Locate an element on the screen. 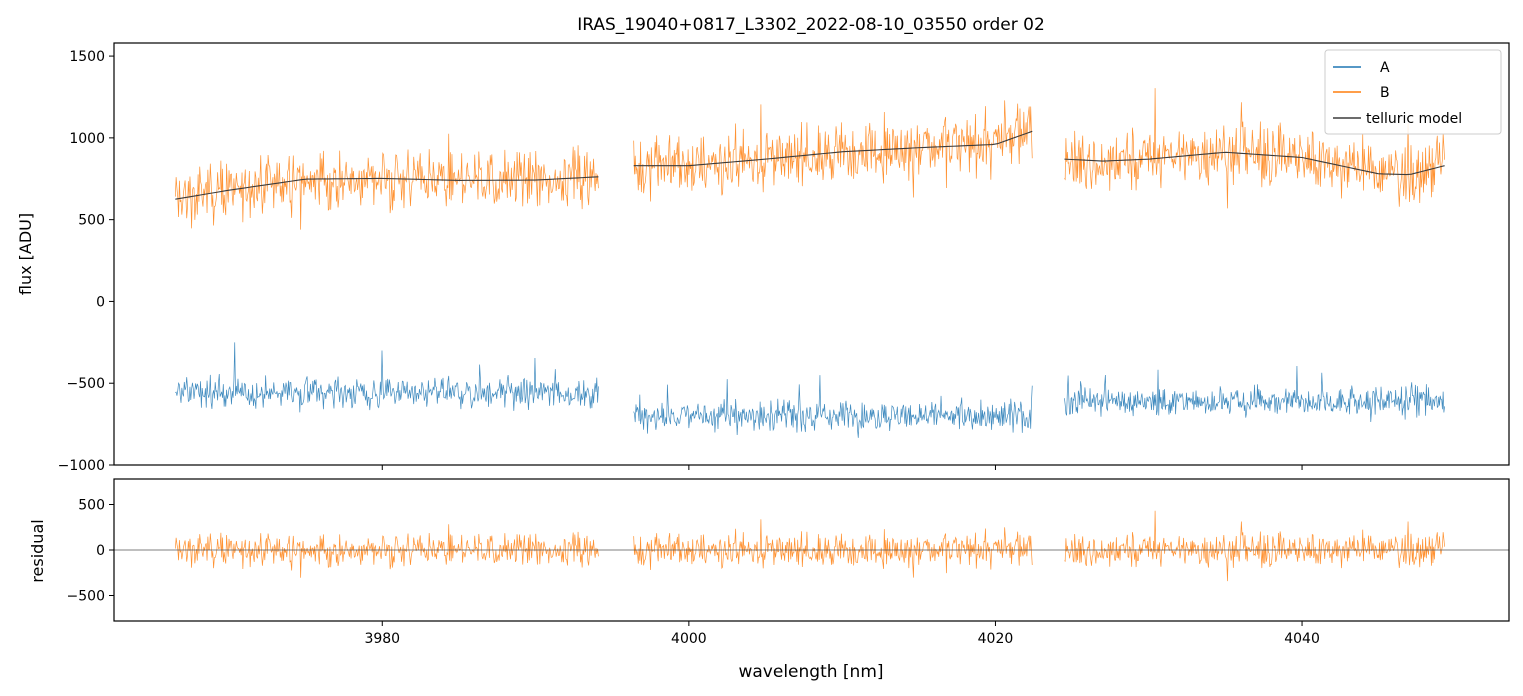 Image resolution: width=1523 pixels, height=696 pixels. top-ytick-label: −1000 is located at coordinates (81, 466).